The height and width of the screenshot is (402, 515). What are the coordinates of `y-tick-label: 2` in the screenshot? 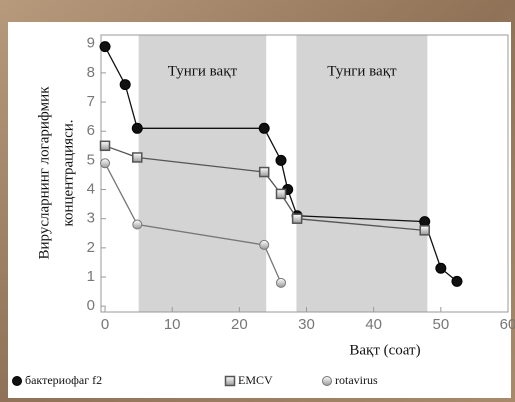 It's located at (91, 247).